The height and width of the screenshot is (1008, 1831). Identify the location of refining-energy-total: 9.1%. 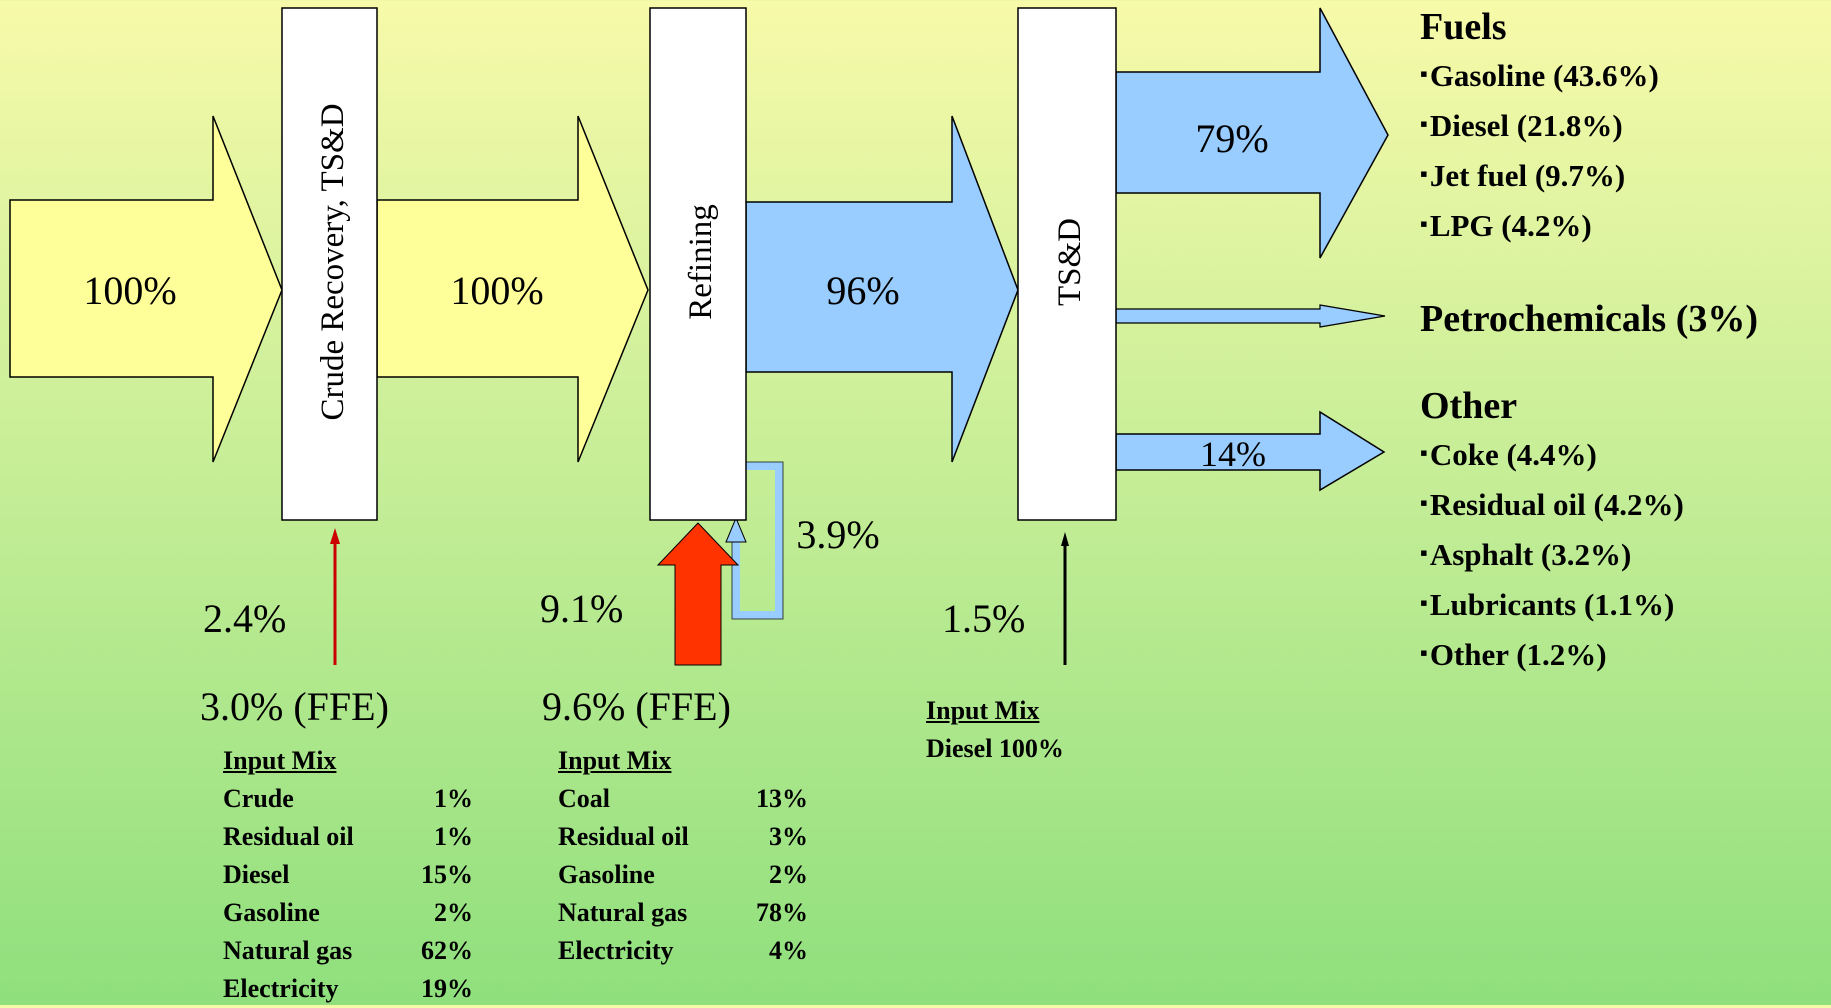
(582, 608).